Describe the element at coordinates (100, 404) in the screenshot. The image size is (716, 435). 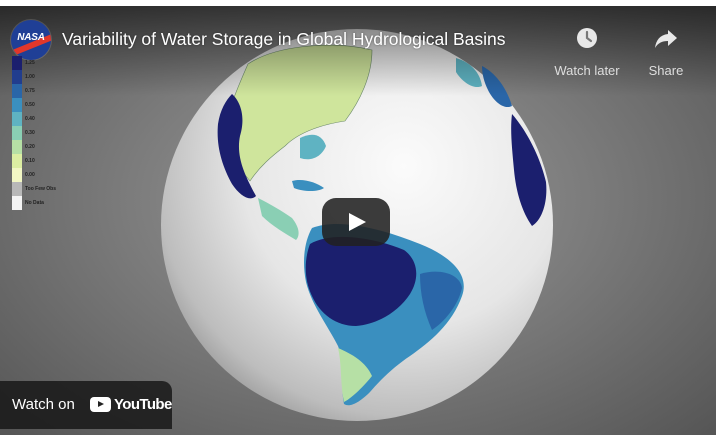
I see `youtube-play-badge` at that location.